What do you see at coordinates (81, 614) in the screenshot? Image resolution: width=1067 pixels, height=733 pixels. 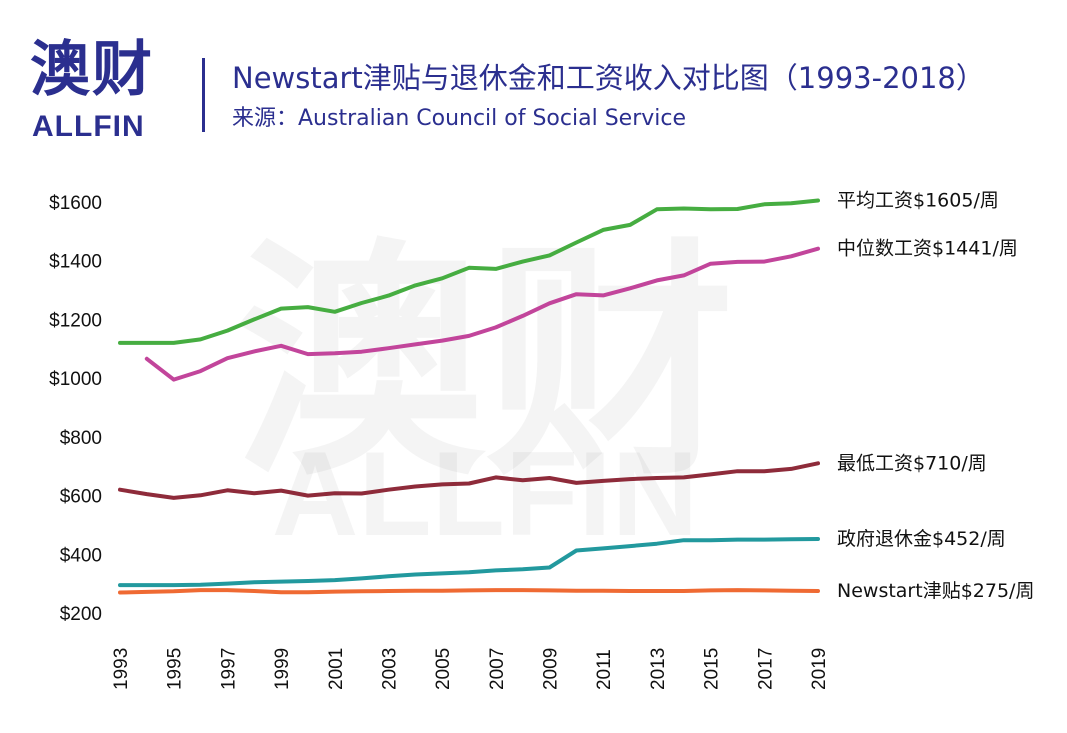 I see `y-tick-label: $200` at bounding box center [81, 614].